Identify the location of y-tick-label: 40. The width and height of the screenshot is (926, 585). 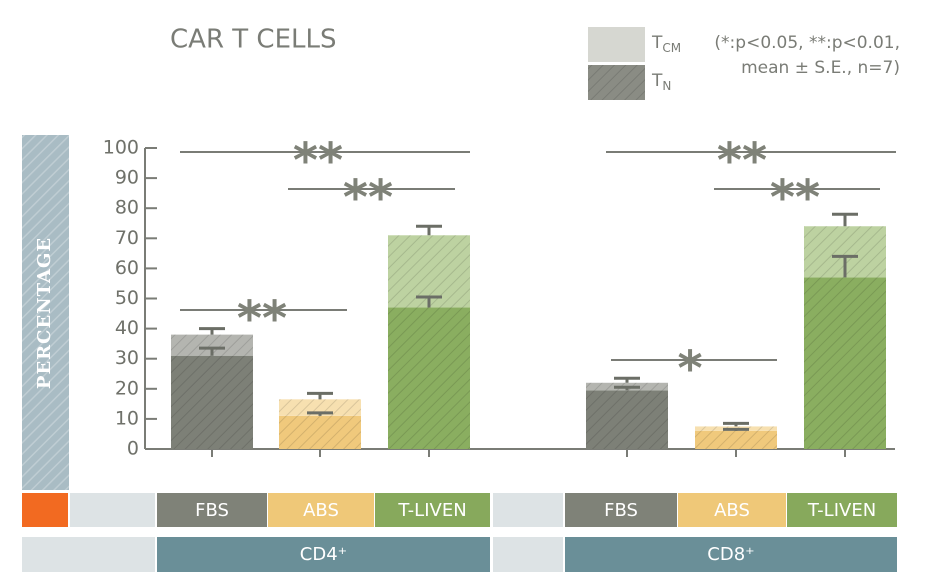
(127, 328).